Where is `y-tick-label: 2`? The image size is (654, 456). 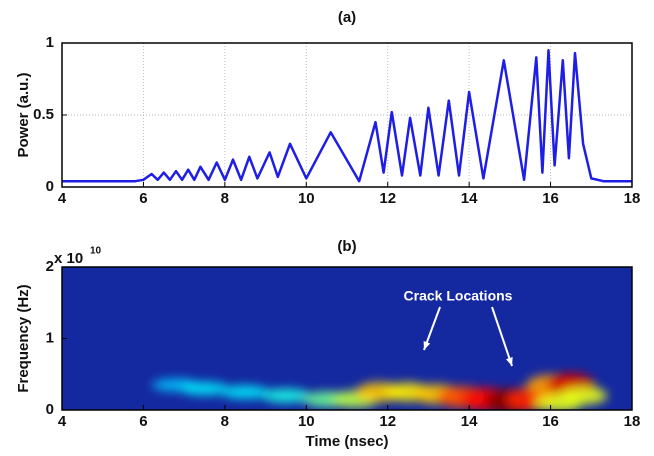 y-tick-label: 2 is located at coordinates (50, 266).